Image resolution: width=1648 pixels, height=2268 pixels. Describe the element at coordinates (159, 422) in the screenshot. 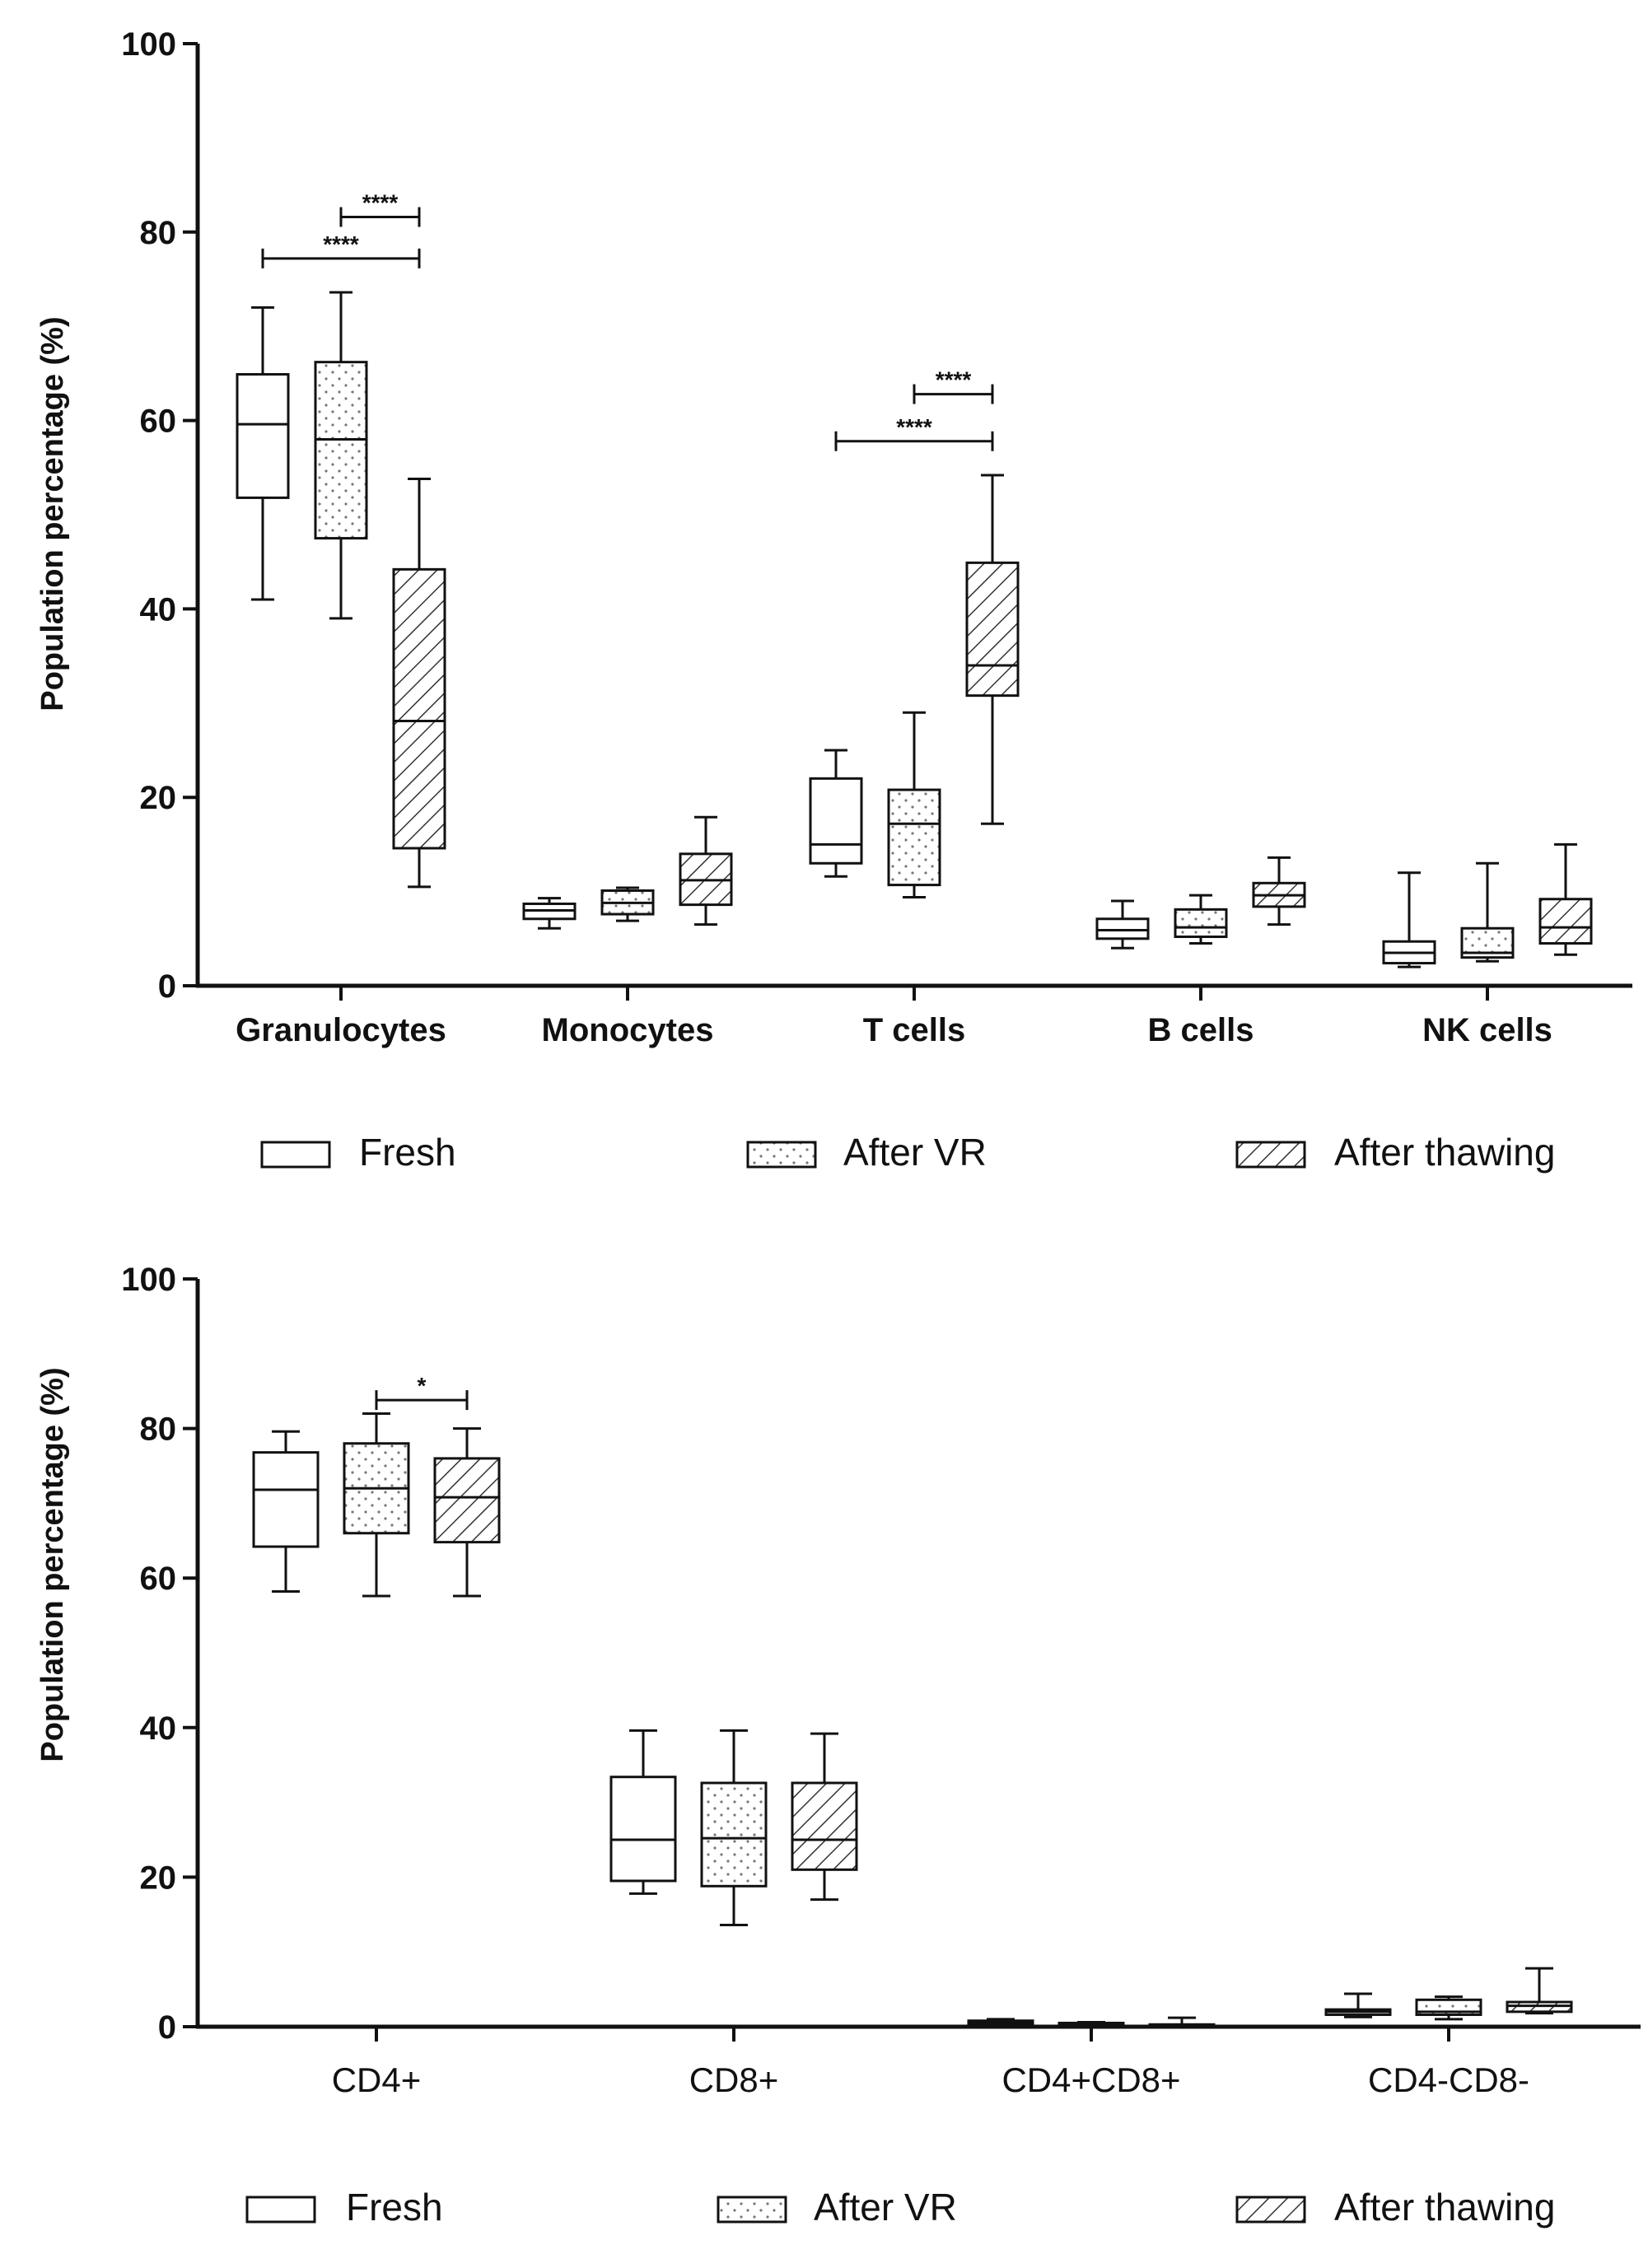

I see `chart-1-y-tick-label: 60` at that location.